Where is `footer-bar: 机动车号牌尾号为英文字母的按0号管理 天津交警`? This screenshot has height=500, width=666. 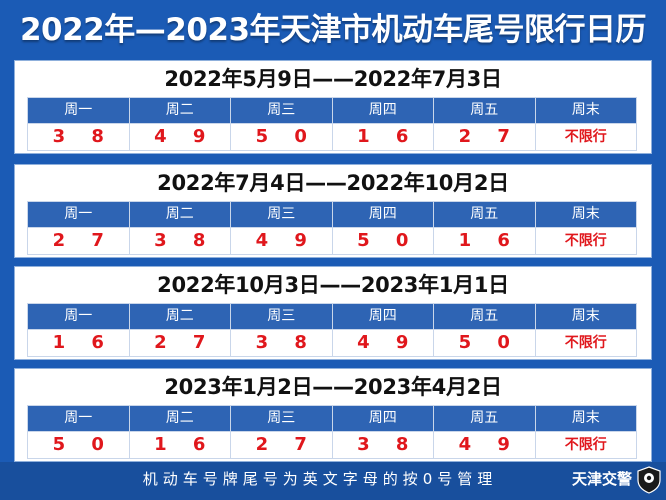
footer-bar: 机动车号牌尾号为英文字母的按0号管理 天津交警 is located at coordinates (333, 481).